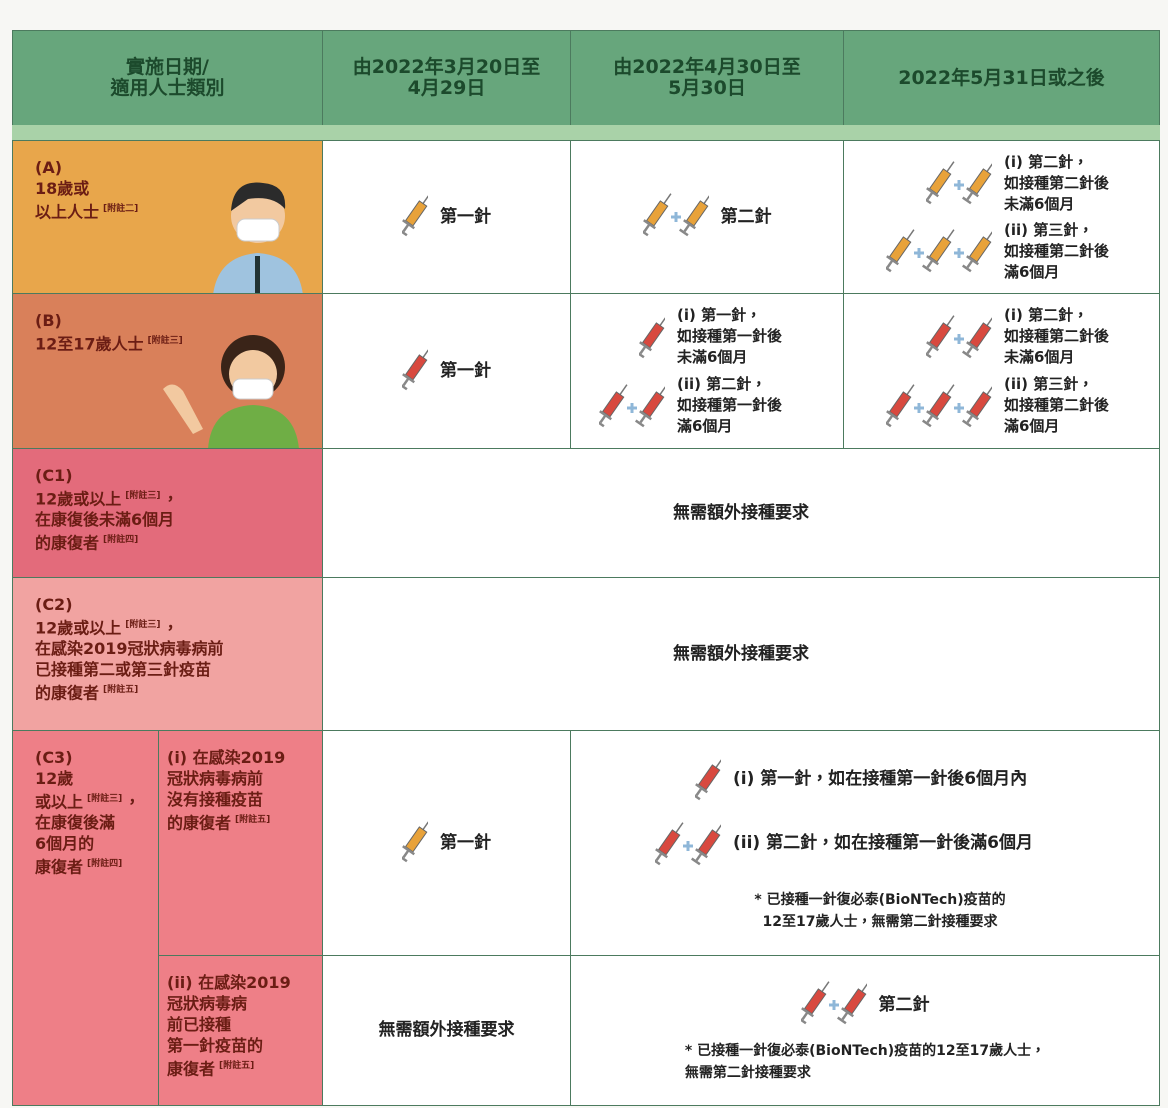  I want to click on dose-text: (i) 第一針， 如接種第一針後 未滿6個月, so click(729, 336).